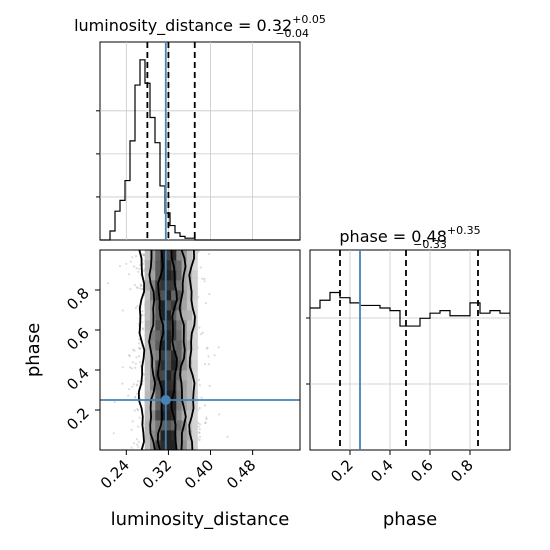 Image resolution: width=550 pixels, height=550 pixels. Describe the element at coordinates (382, 471) in the screenshot. I see `histogram-2-xtick-label-1: 0.4` at that location.